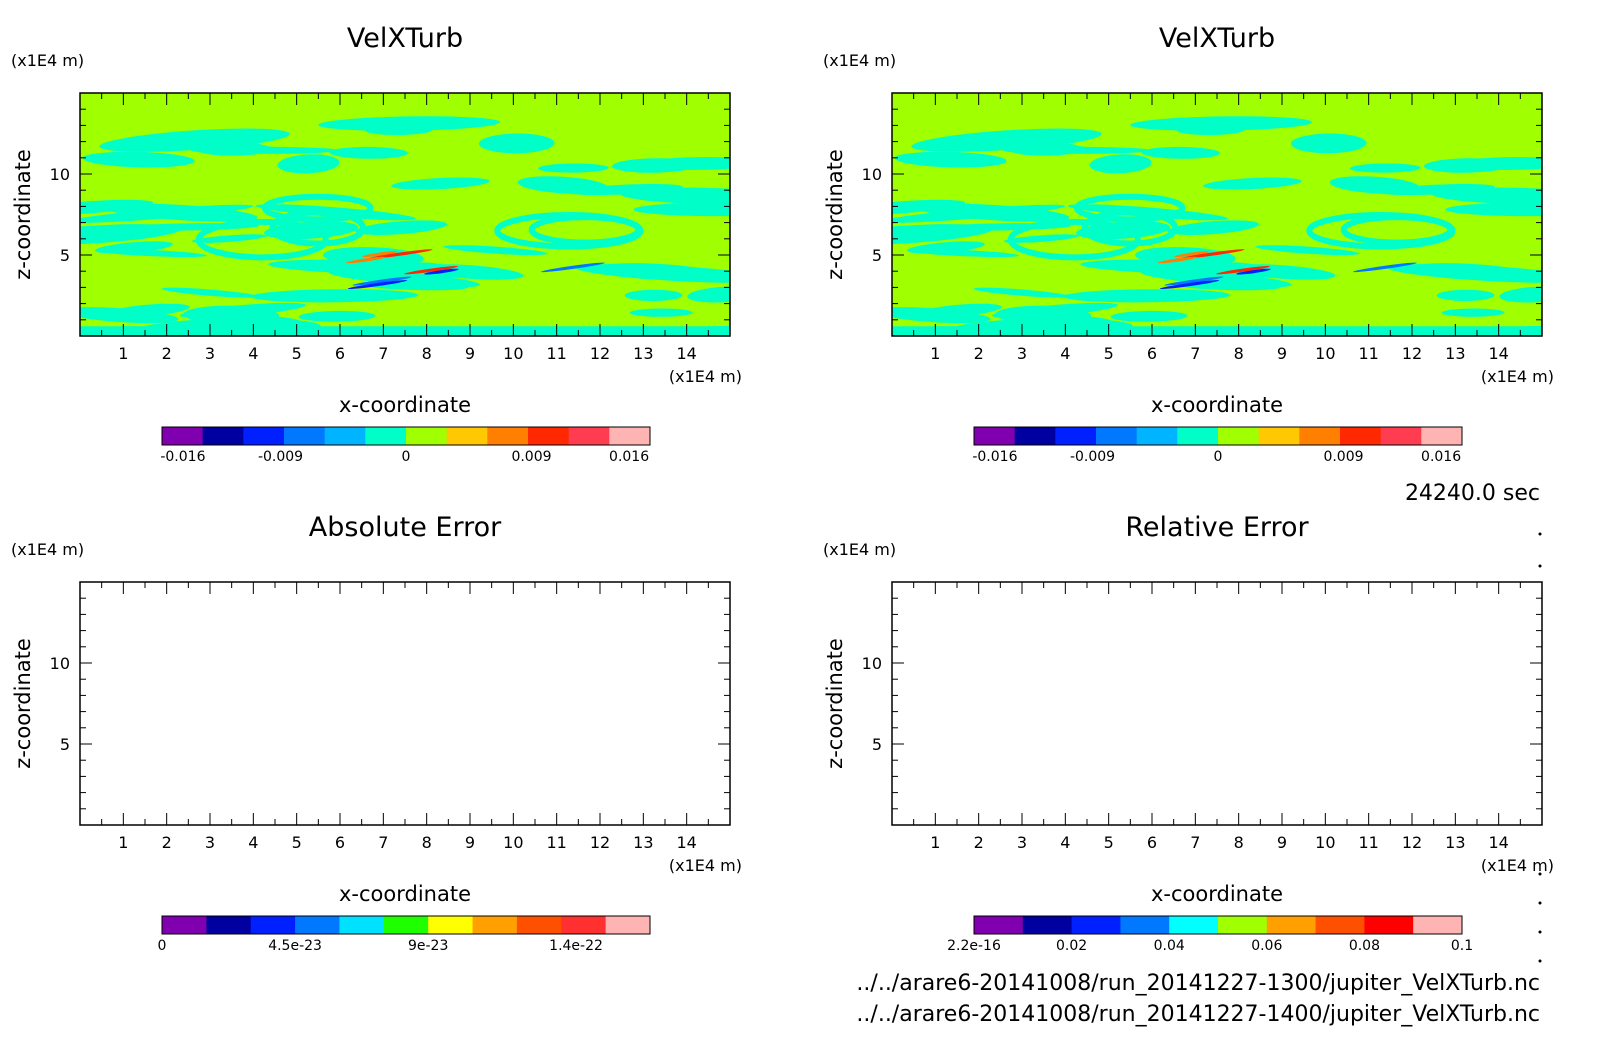 This screenshot has height=1054, width=1604. I want to click on plot-frame, so click(1217, 703).